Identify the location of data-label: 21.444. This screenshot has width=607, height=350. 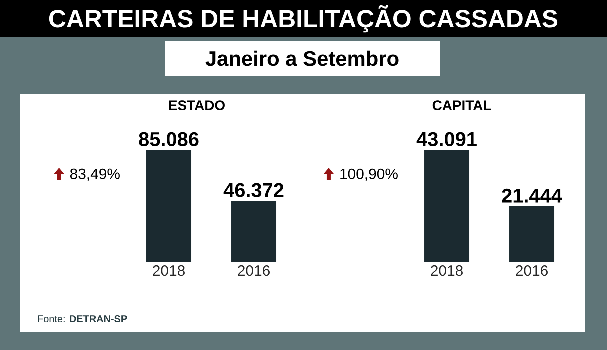
(532, 195).